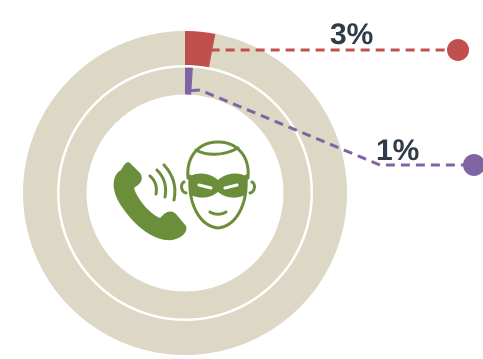 This screenshot has height=359, width=483. What do you see at coordinates (200, 49) in the screenshot?
I see `outer-ring-slice` at bounding box center [200, 49].